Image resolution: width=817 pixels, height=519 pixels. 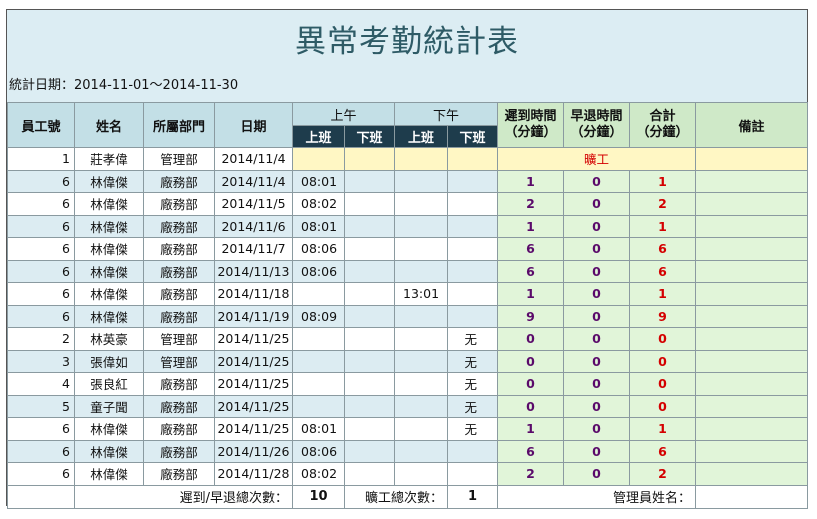 What do you see at coordinates (109, 339) in the screenshot?
I see `cell-name: 林英豪` at bounding box center [109, 339].